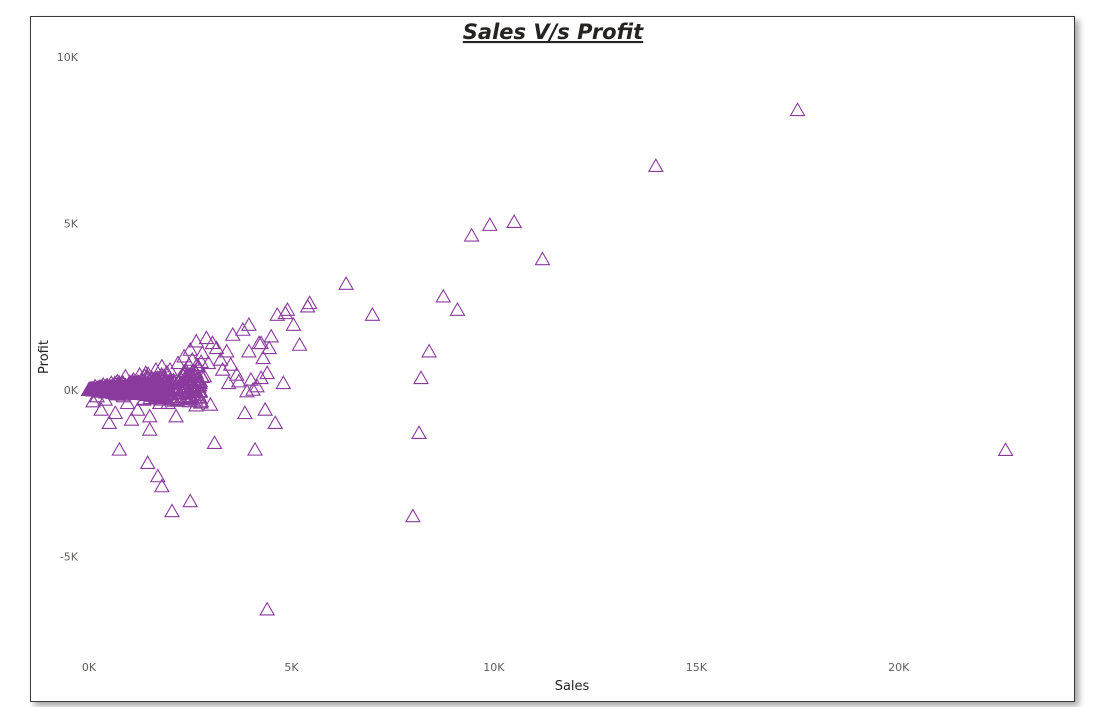 This screenshot has width=1097, height=707. I want to click on y-axis-label: Profit, so click(44, 357).